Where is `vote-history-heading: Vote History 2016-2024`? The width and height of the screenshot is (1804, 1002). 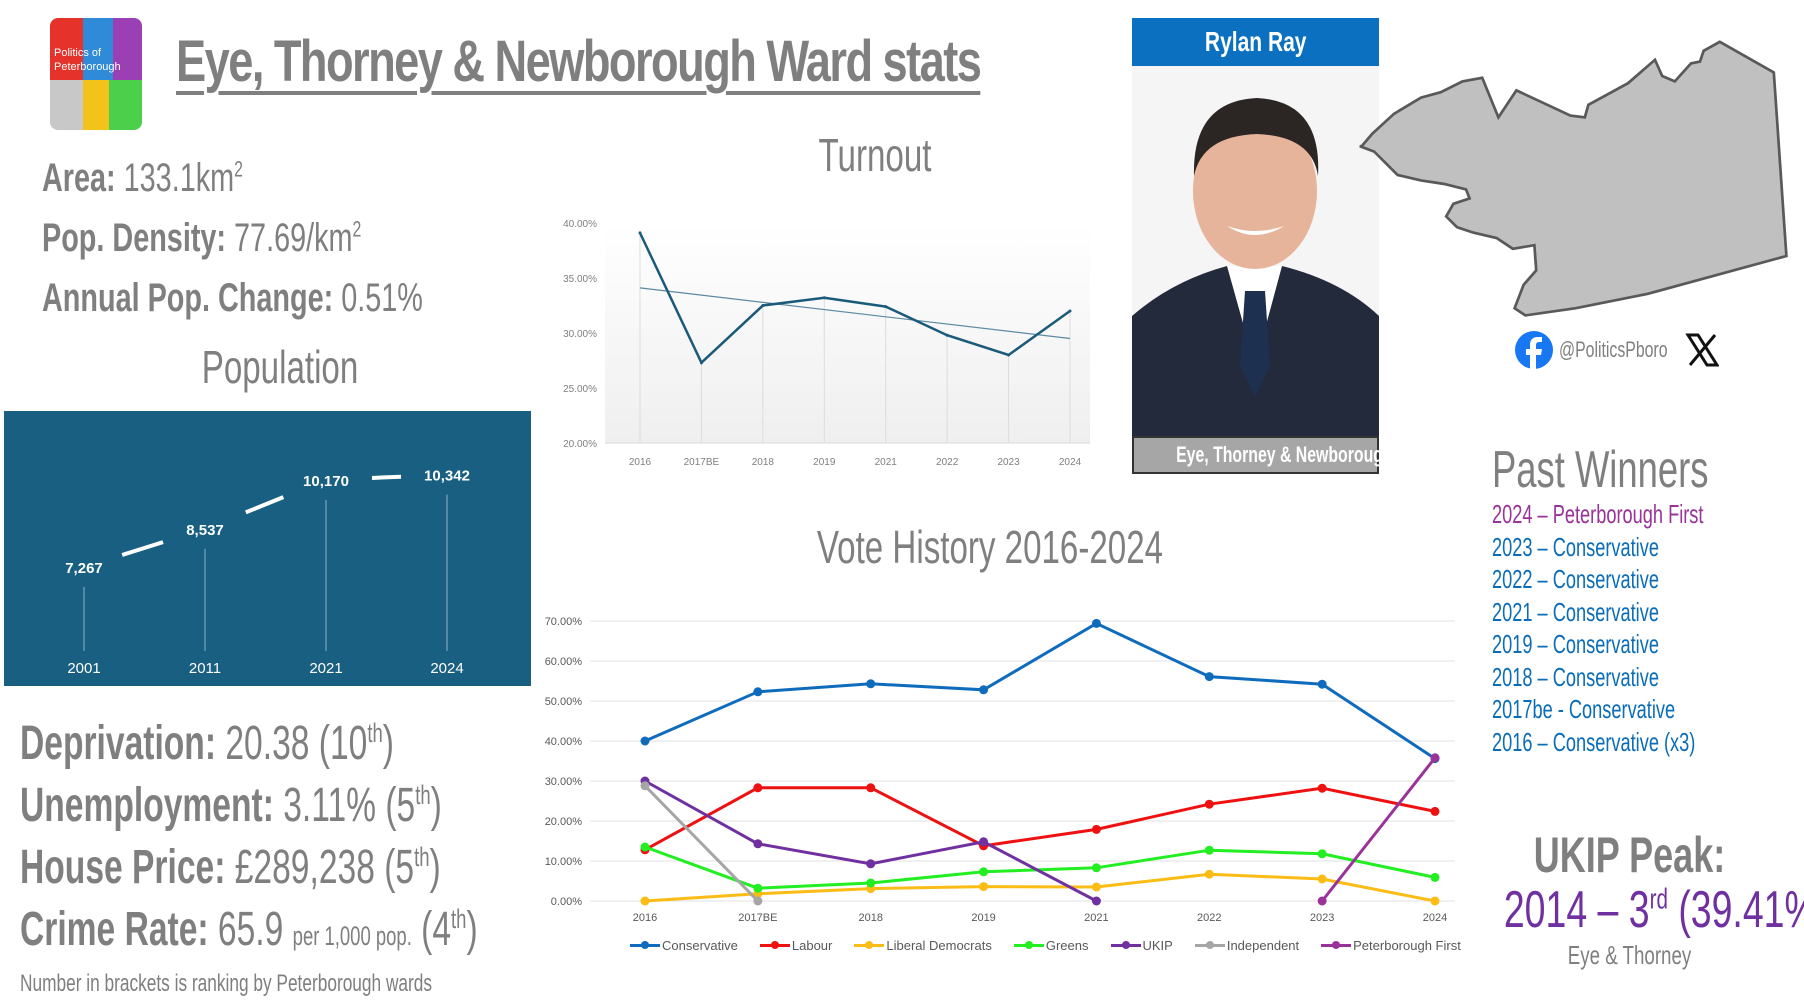 vote-history-heading: Vote History 2016-2024 is located at coordinates (990, 547).